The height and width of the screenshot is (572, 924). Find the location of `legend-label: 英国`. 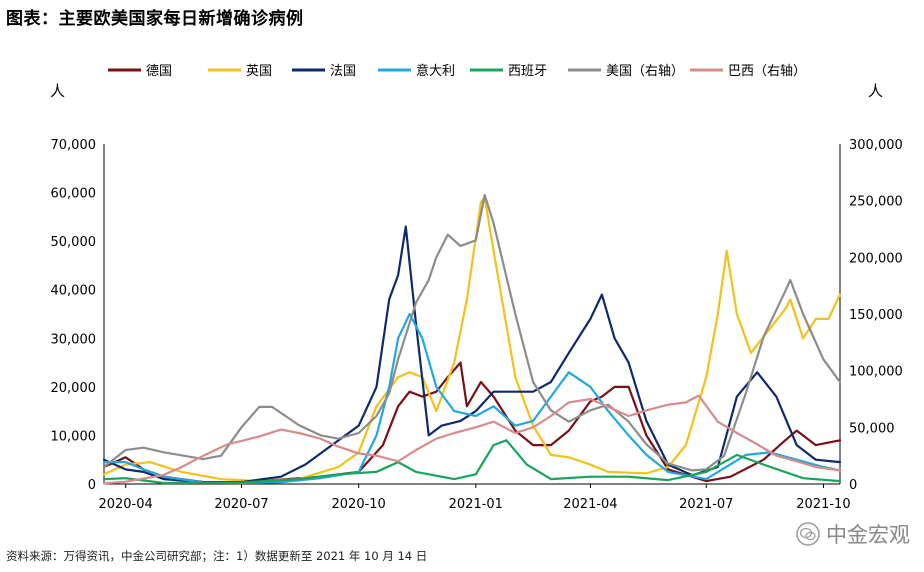

legend-label: 英国 is located at coordinates (259, 71).